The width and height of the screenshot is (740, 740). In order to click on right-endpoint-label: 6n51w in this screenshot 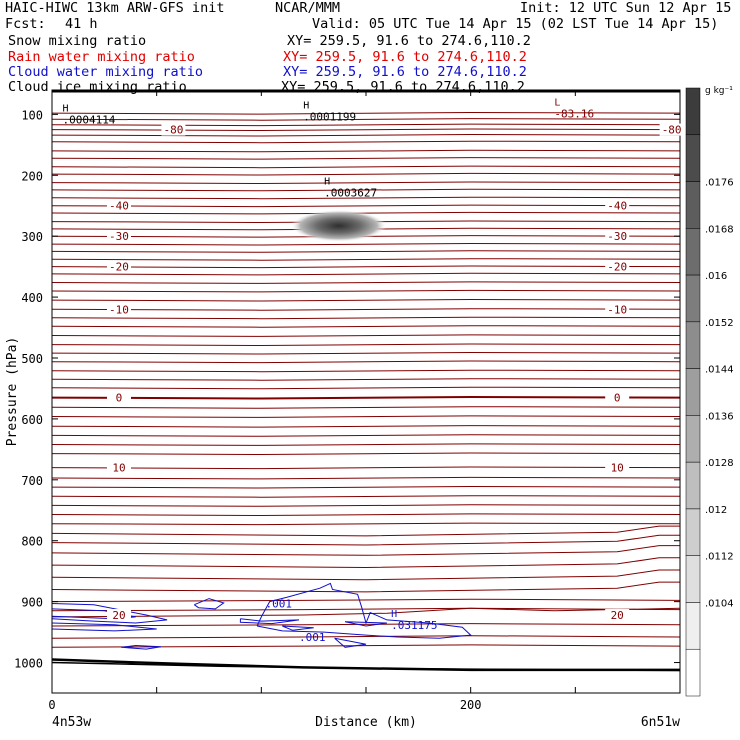, I will do `click(660, 722)`.